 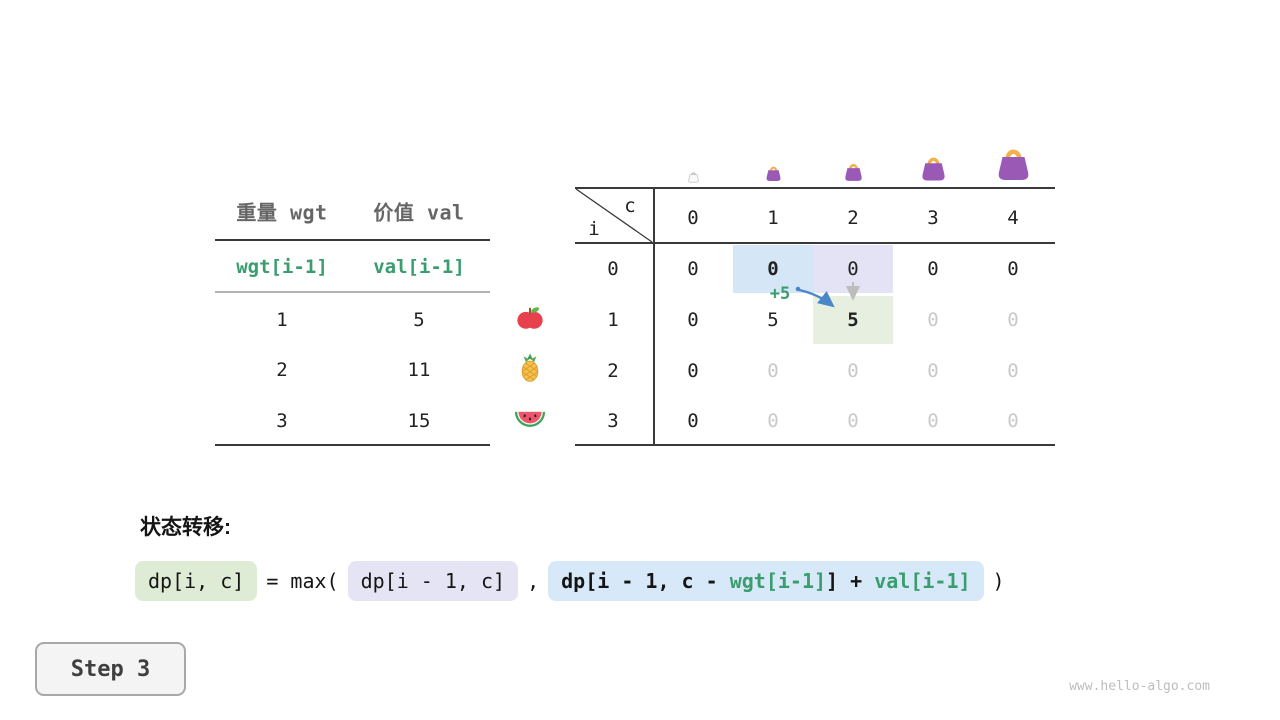 What do you see at coordinates (1013, 371) in the screenshot?
I see `dp-cell-2-4: 0` at bounding box center [1013, 371].